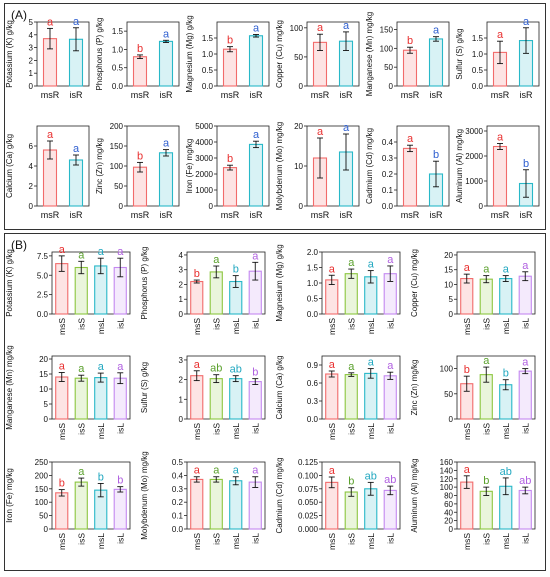  I want to click on y-tick-label: 0.1, so click(388, 190).